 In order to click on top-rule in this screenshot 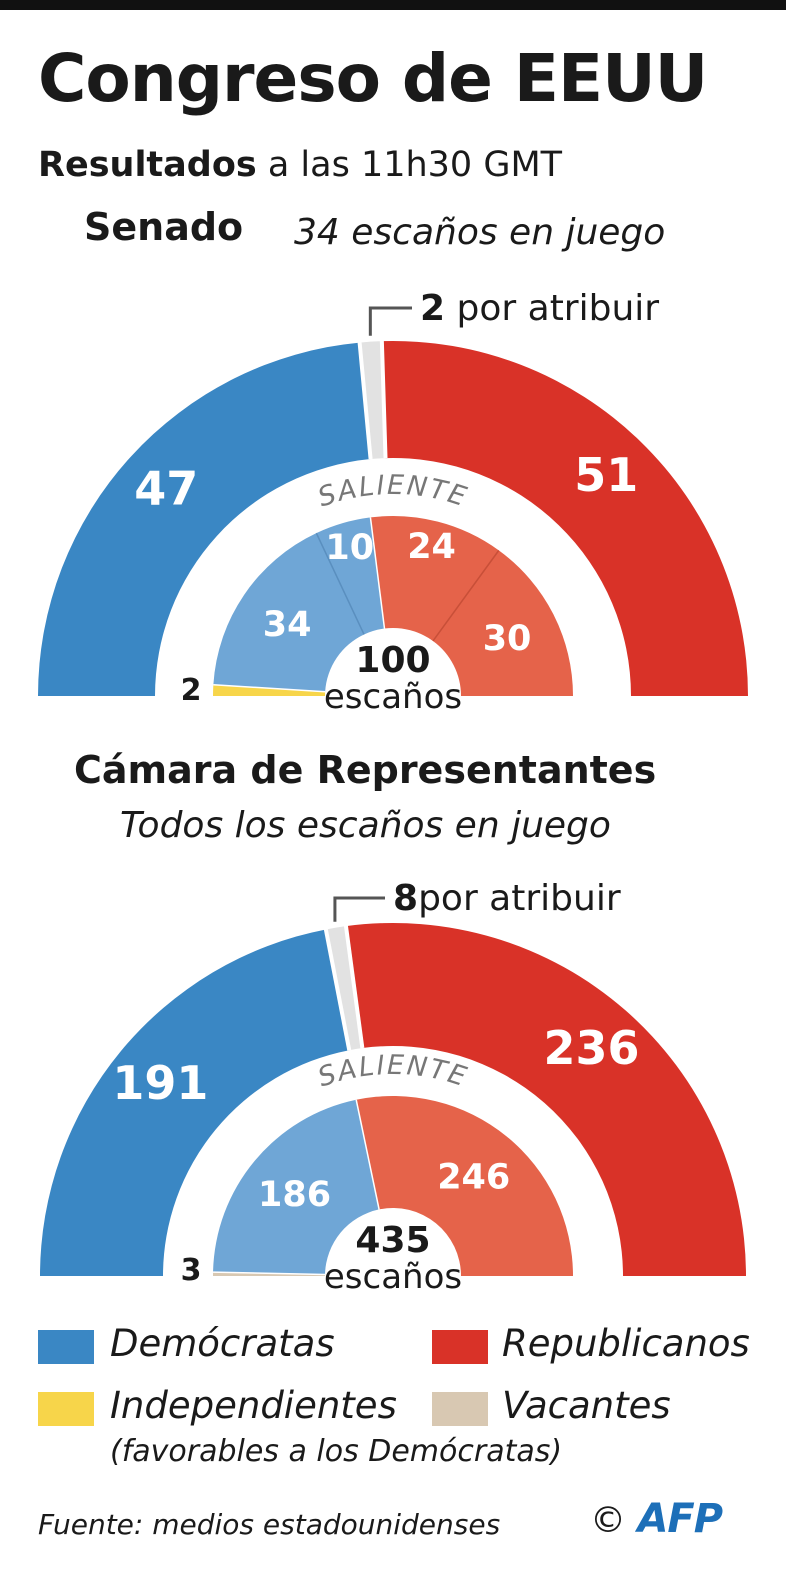, I will do `click(393, 5)`.